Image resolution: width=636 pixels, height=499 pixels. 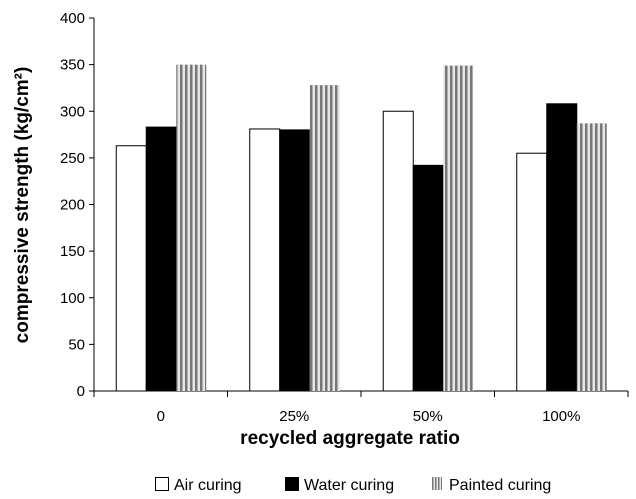 I want to click on legend-label: Painted curing, so click(x=500, y=485).